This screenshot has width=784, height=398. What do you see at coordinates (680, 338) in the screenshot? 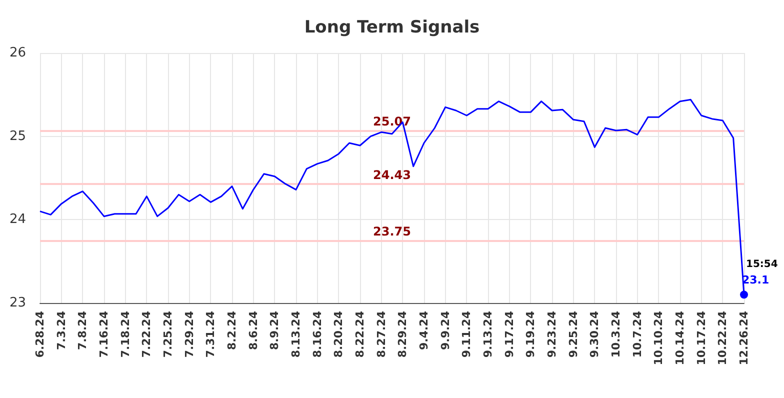
I see `x-tick-label: 10.14.24` at bounding box center [680, 338].